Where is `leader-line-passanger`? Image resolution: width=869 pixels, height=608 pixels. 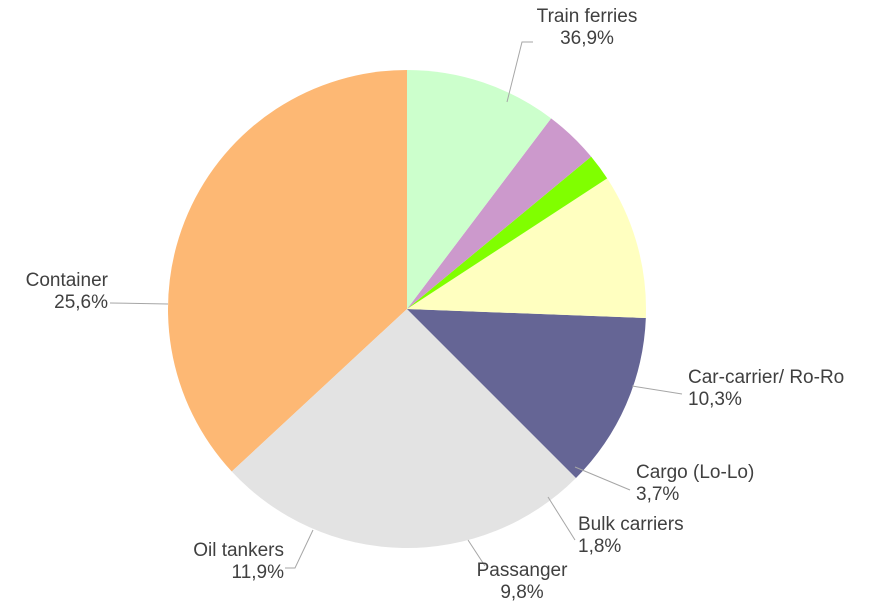
leader-line-passanger is located at coordinates (476, 553).